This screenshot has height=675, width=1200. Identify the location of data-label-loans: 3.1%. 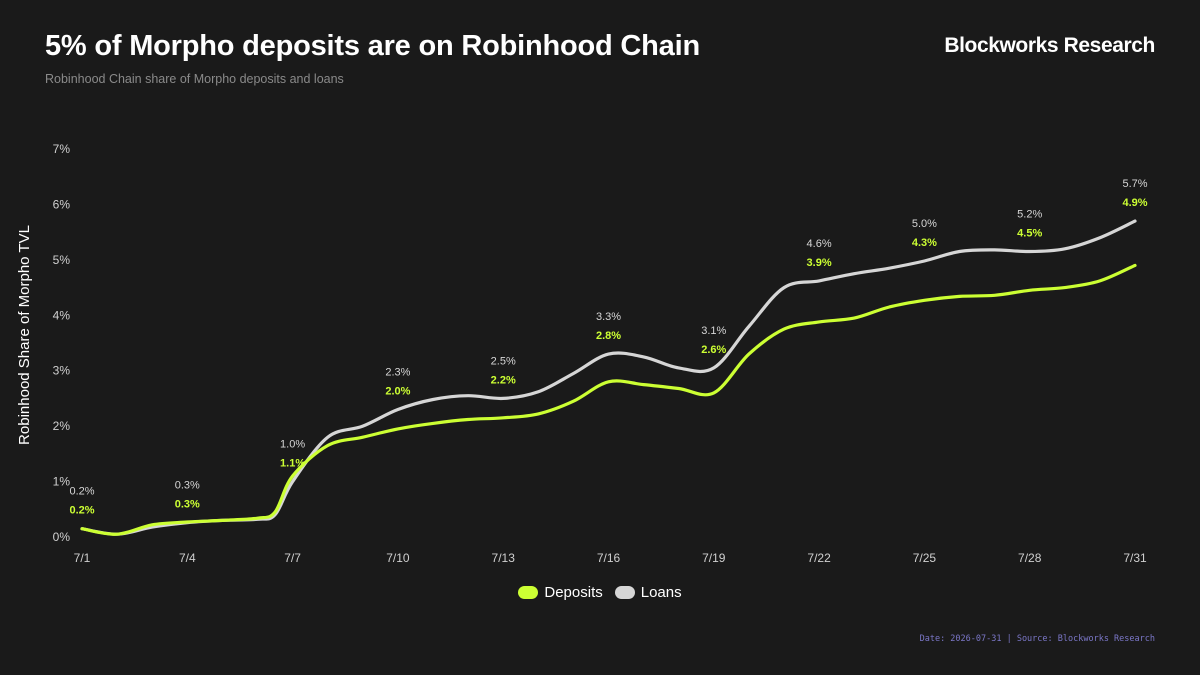
(713, 331).